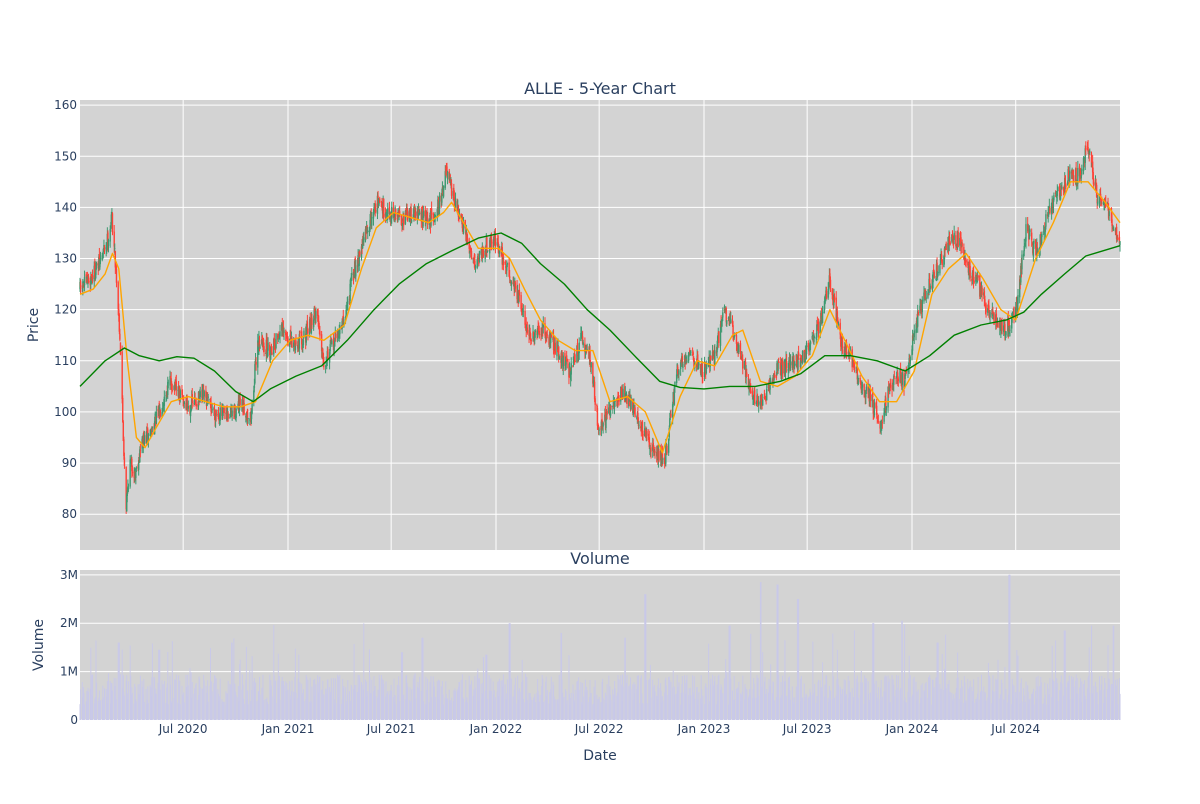 The width and height of the screenshot is (1200, 804). I want to click on price-chart-title: ALLE - 5-Year Chart, so click(600, 88).